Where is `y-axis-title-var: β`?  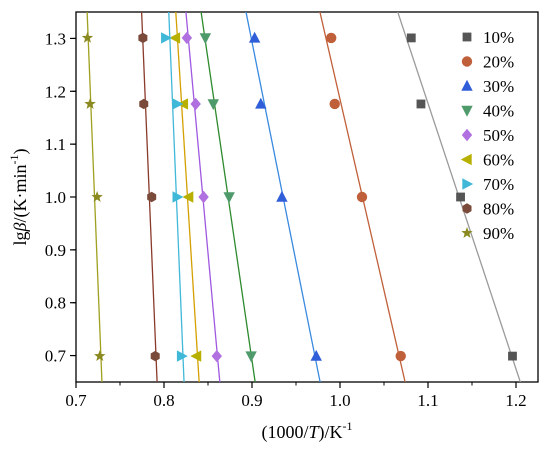 y-axis-title-var: β is located at coordinates (20, 227).